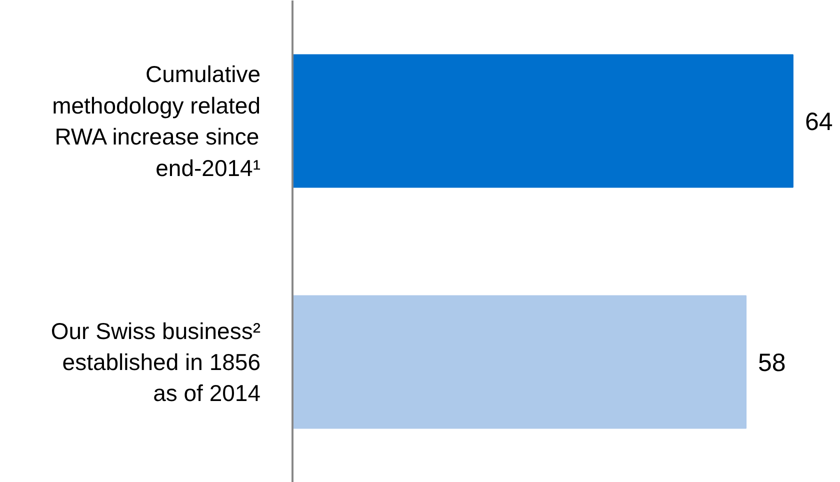 The image size is (840, 482). What do you see at coordinates (156, 121) in the screenshot?
I see `y-tick-label: Cumulative methodology related RWA increase since end-2014¹` at bounding box center [156, 121].